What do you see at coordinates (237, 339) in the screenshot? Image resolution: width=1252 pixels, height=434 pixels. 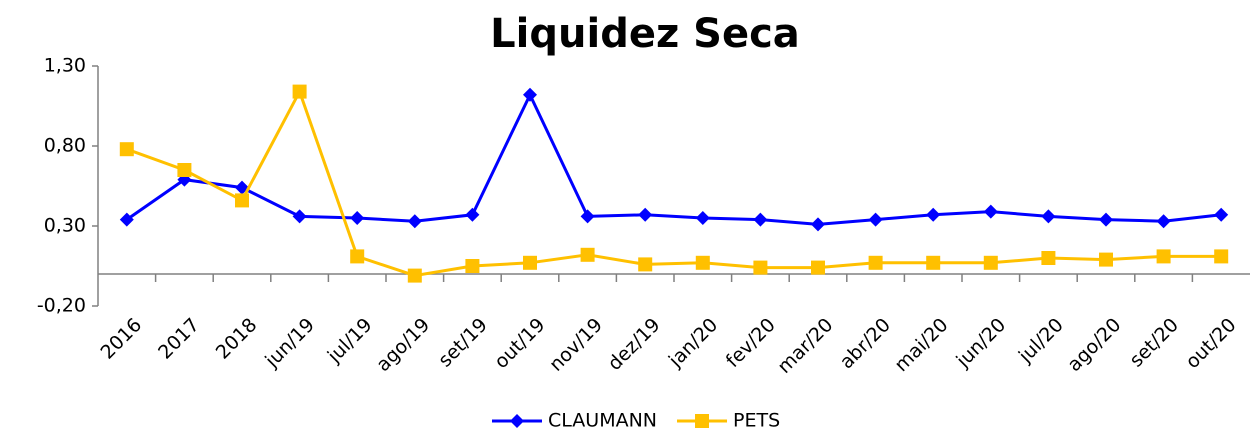 I see `x-tick-label: 2018` at bounding box center [237, 339].